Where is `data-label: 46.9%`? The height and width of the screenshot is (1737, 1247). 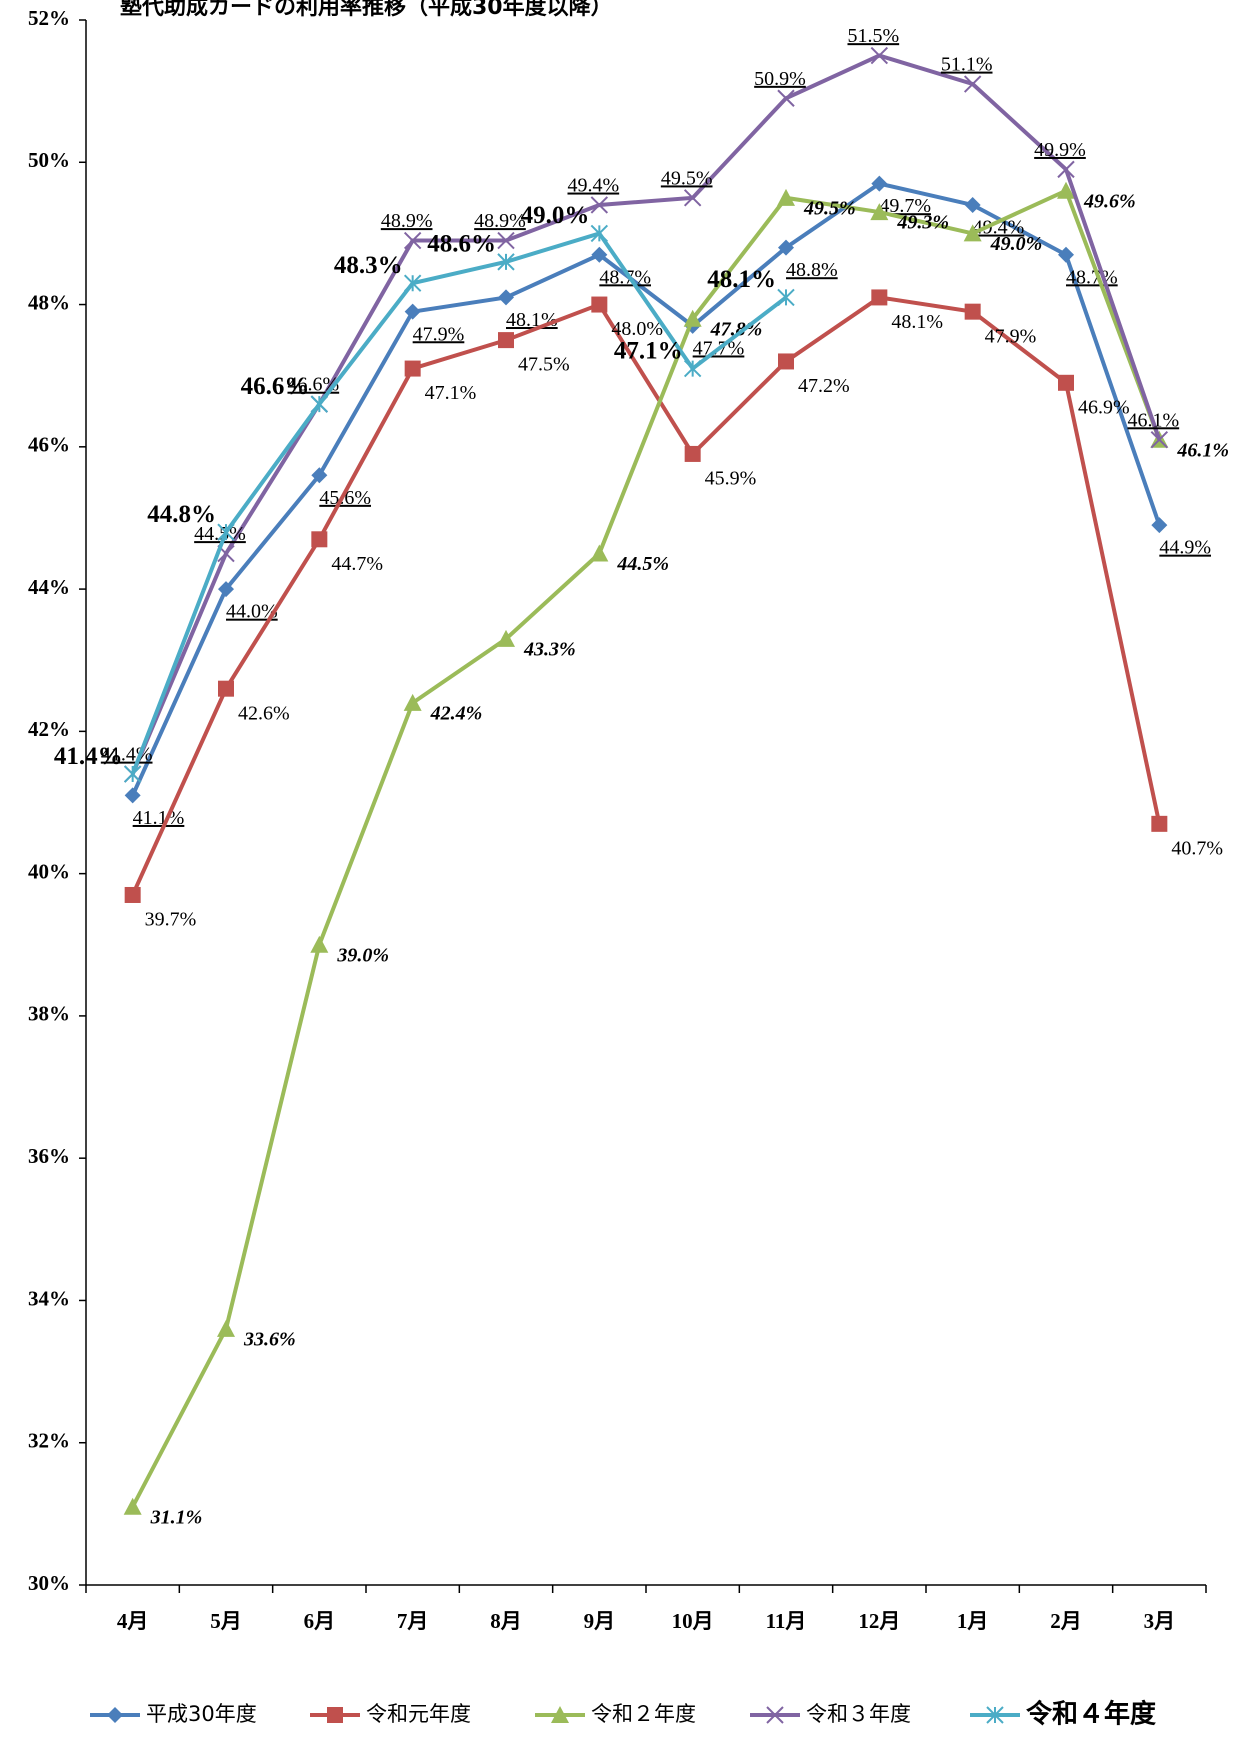 data-label: 46.9% is located at coordinates (1104, 407).